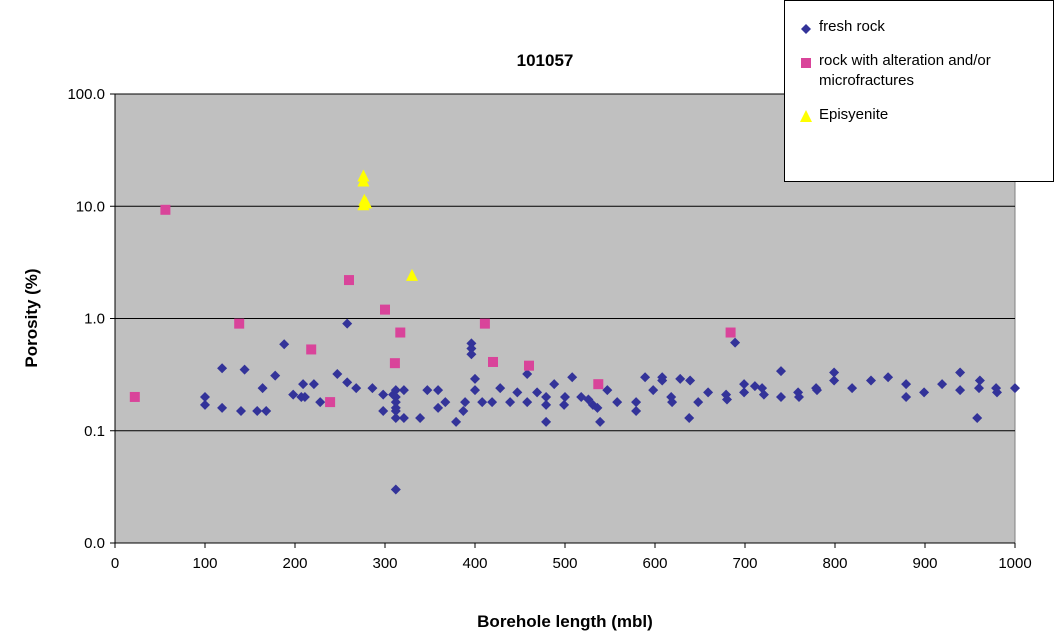 The width and height of the screenshot is (1054, 639). I want to click on y-axis-label: Porosity (%), so click(31, 317).